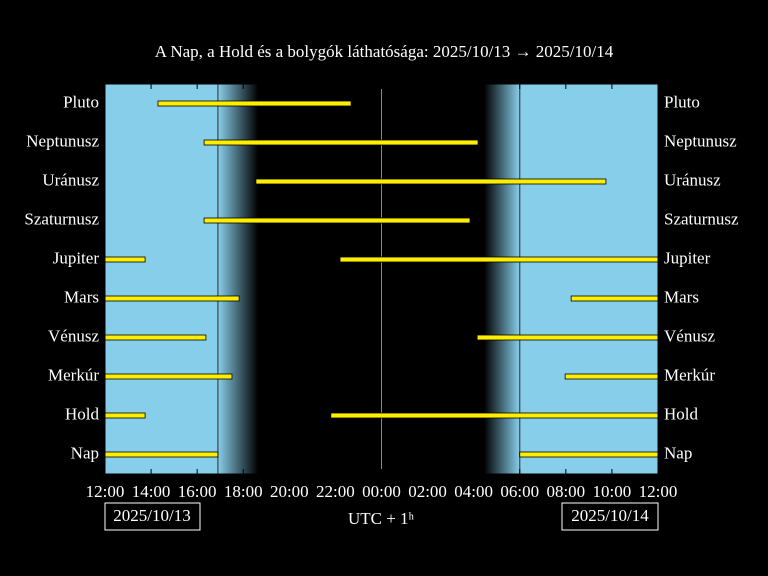 The height and width of the screenshot is (576, 768). Describe the element at coordinates (289, 491) in the screenshot. I see `x-tick-label: 20:00` at that location.